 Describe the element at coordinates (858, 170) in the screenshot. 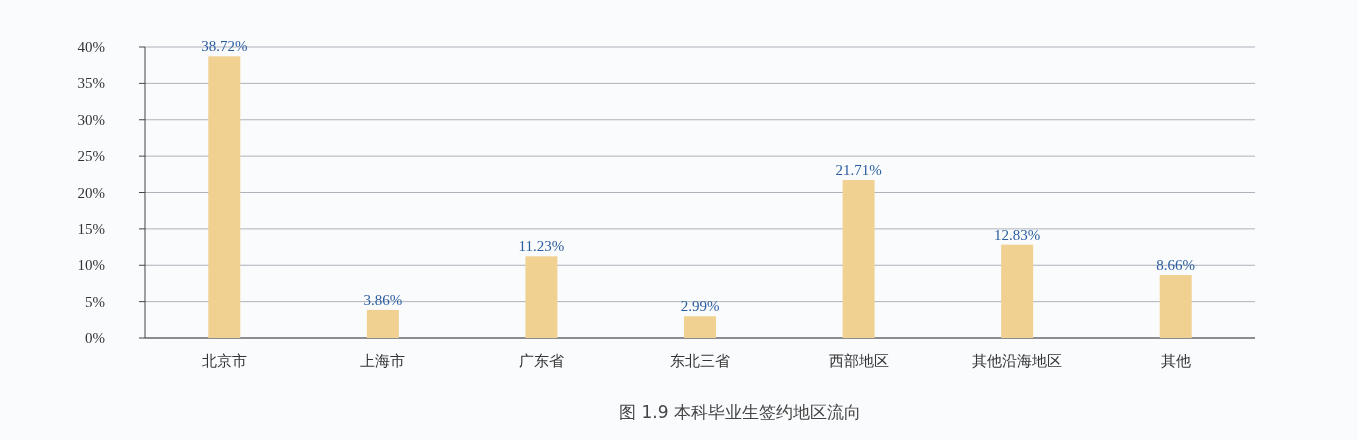

I see `data-label: 21.71%` at that location.